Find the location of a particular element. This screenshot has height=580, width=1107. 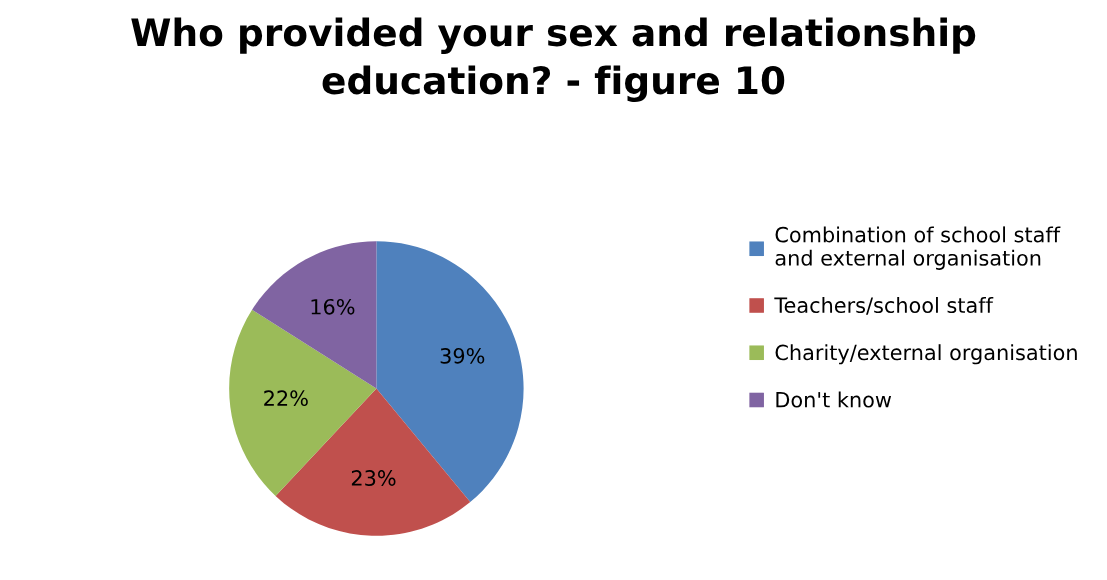

legend-label: Charity/external organisation is located at coordinates (926, 354).